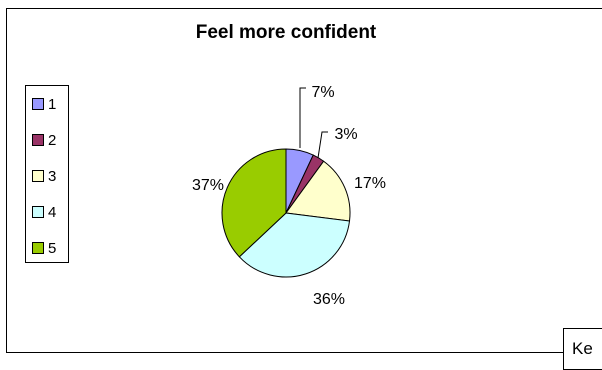  I want to click on legend-label: 4, so click(52, 213).